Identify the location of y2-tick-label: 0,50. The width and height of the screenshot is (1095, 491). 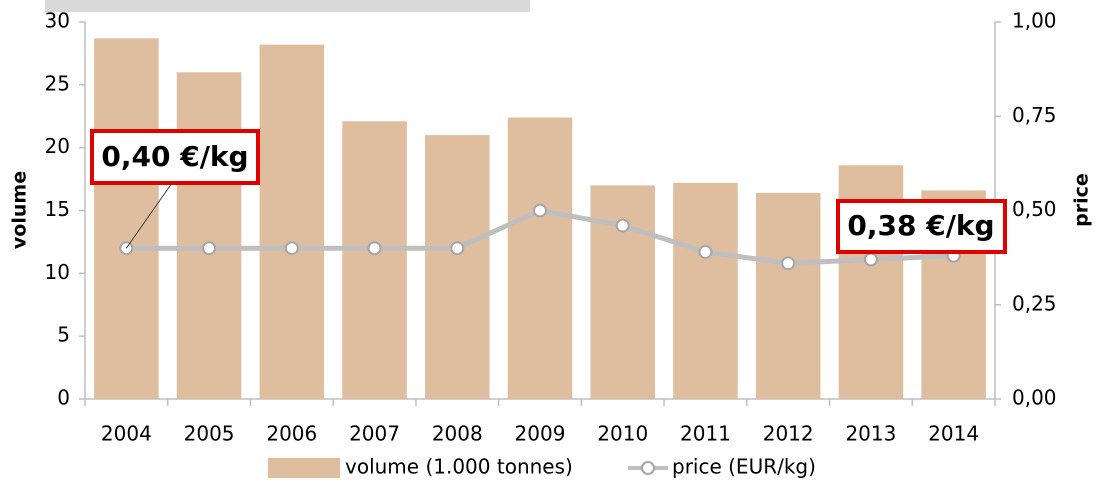
(1034, 209).